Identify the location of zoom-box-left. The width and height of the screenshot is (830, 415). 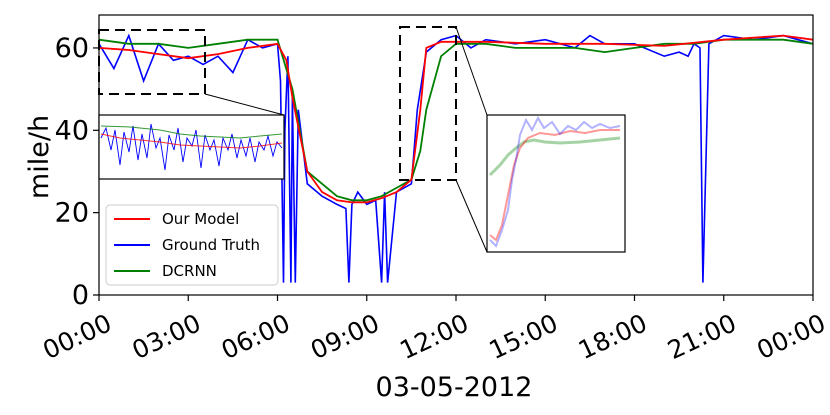
(152, 62).